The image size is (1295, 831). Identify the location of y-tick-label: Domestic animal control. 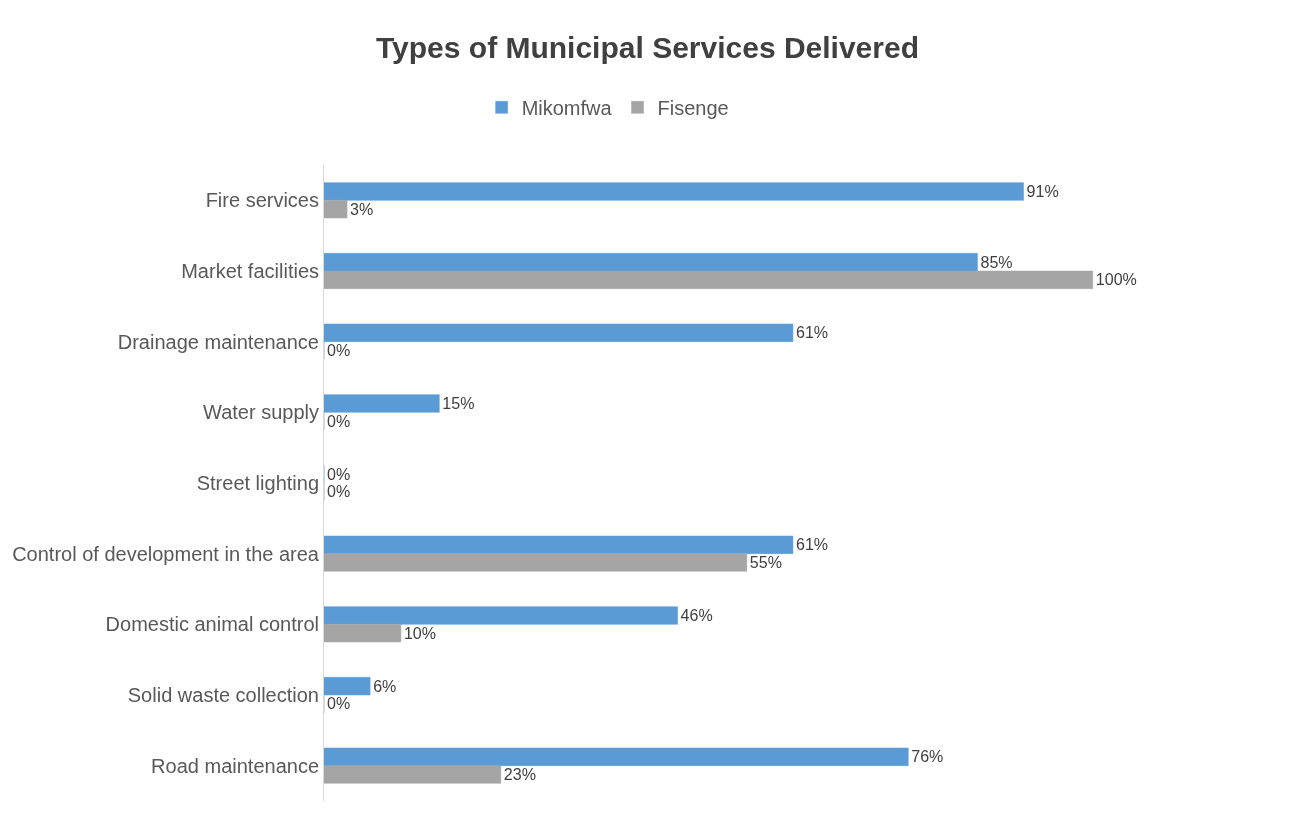
(212, 624).